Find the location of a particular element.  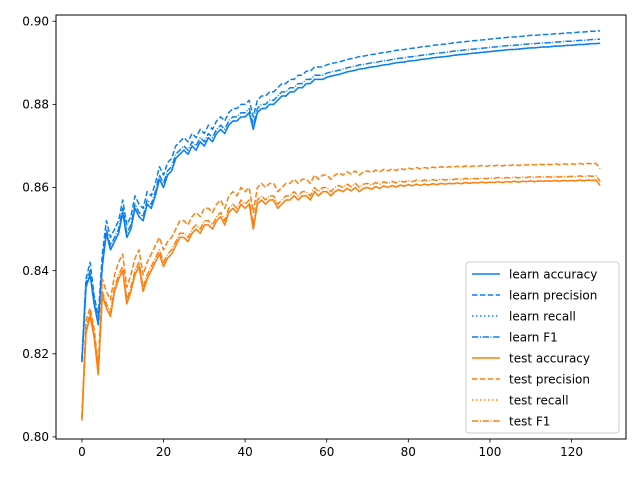

y-tick-label: 0.84 is located at coordinates (35, 271).